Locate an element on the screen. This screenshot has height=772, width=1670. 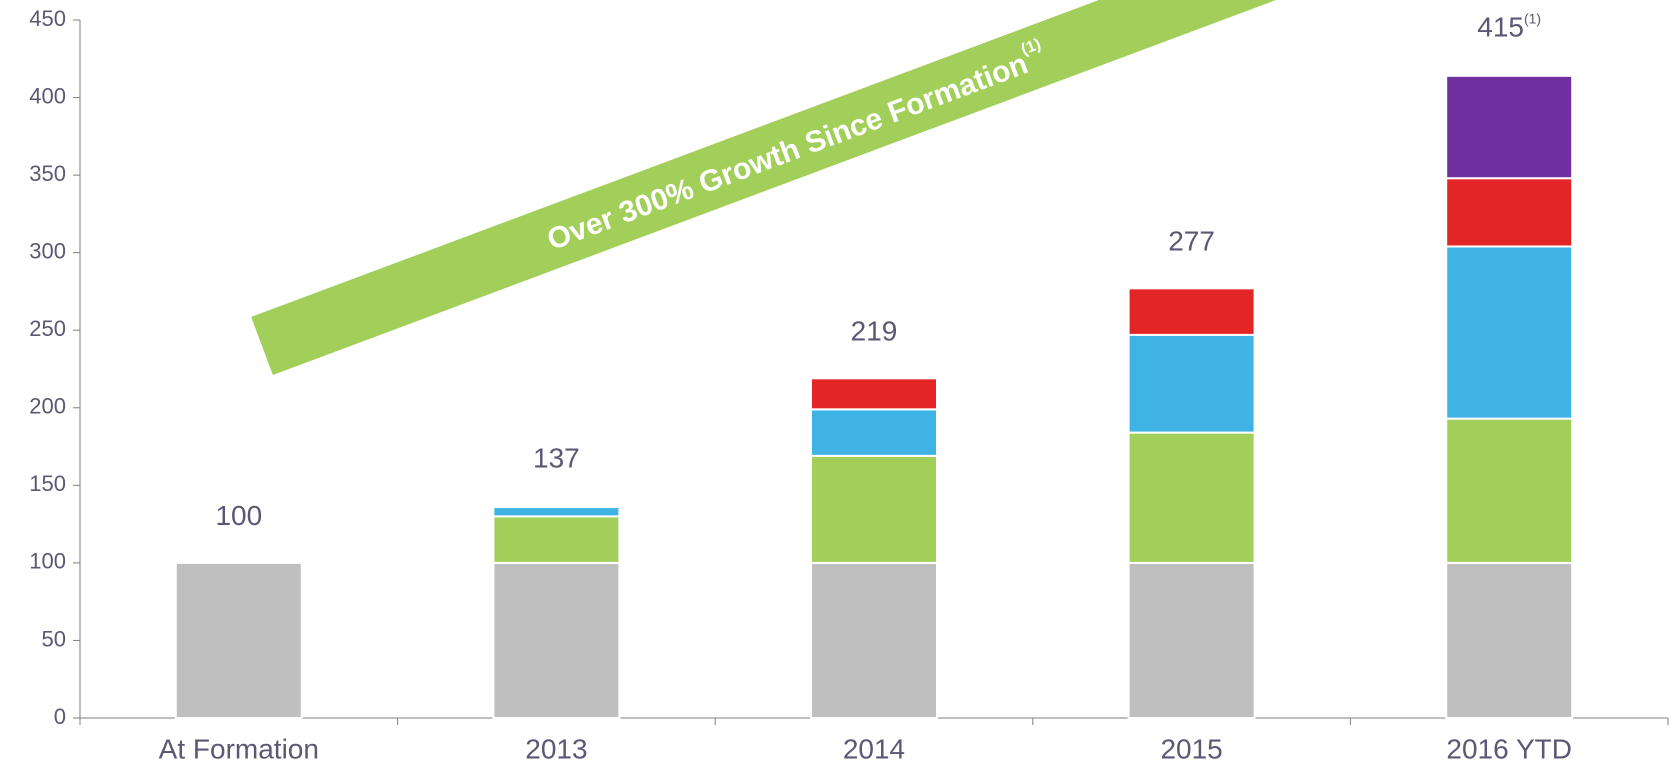
total-value: 277 is located at coordinates (1191, 241).